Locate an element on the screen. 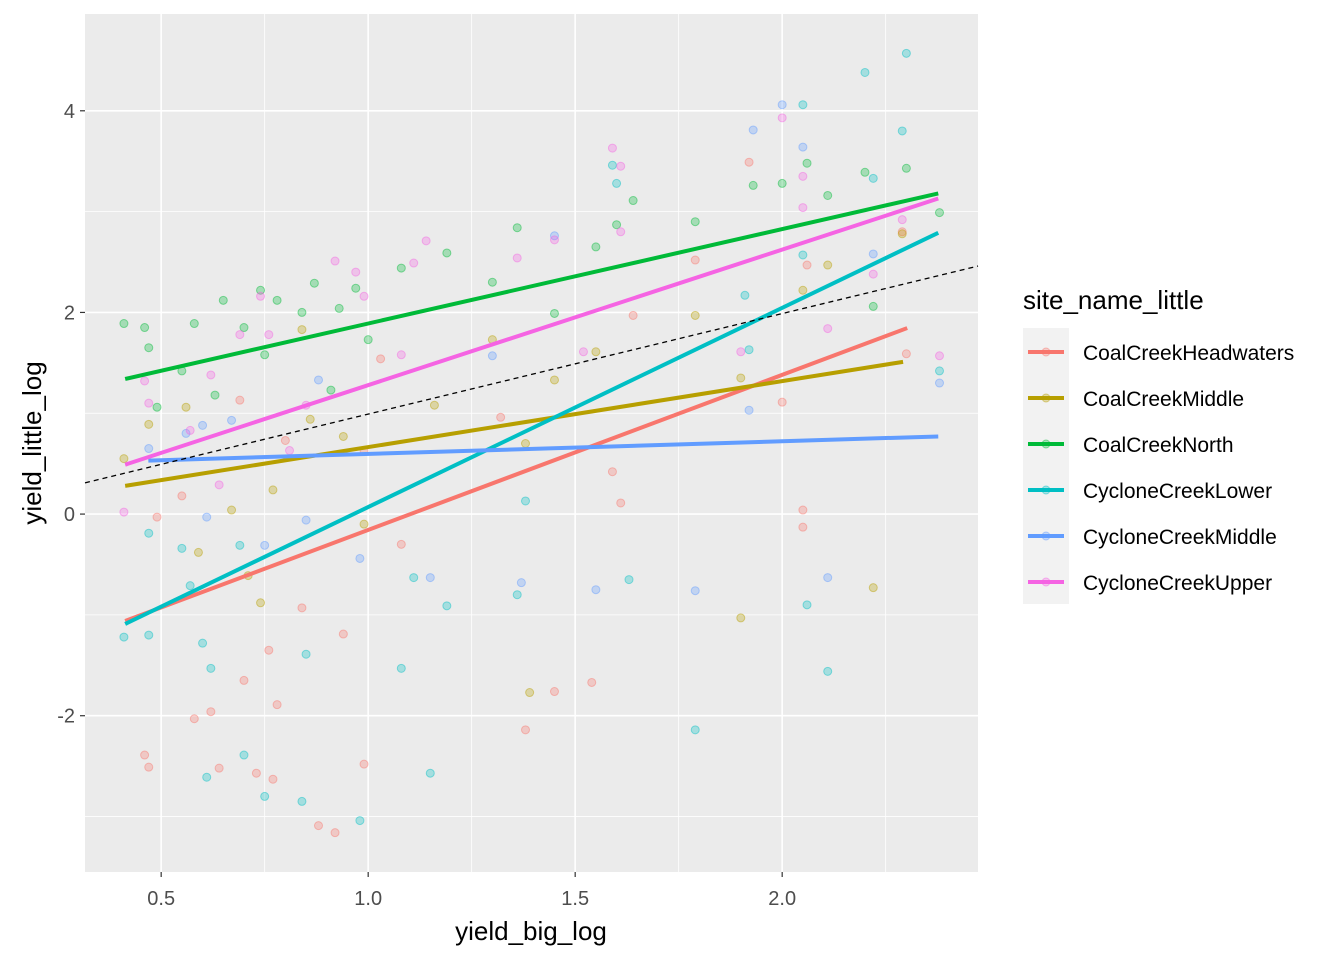 The image size is (1344, 960). x-axis-title: yield_big_log is located at coordinates (531, 931).